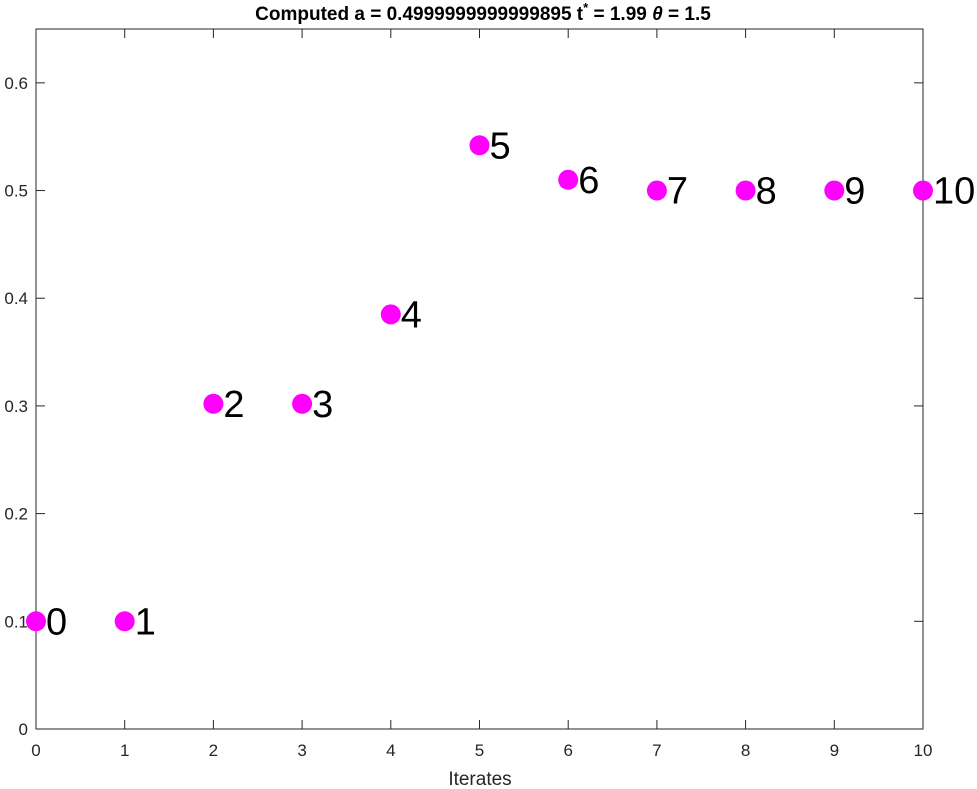 The width and height of the screenshot is (977, 789). Describe the element at coordinates (390, 750) in the screenshot. I see `x-tick-label: 4` at that location.